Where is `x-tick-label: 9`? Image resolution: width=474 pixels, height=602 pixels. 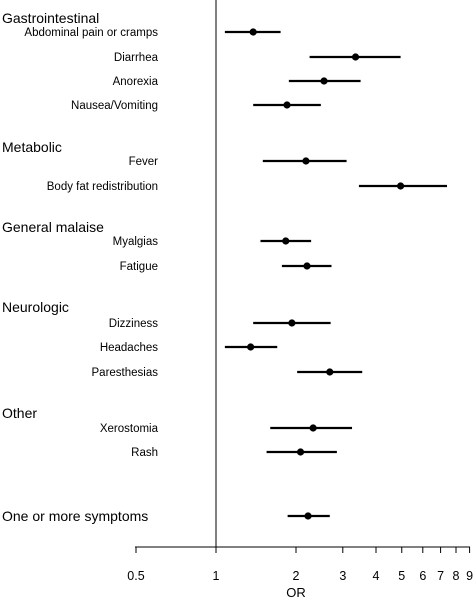 x-tick-label: 9 is located at coordinates (469, 576).